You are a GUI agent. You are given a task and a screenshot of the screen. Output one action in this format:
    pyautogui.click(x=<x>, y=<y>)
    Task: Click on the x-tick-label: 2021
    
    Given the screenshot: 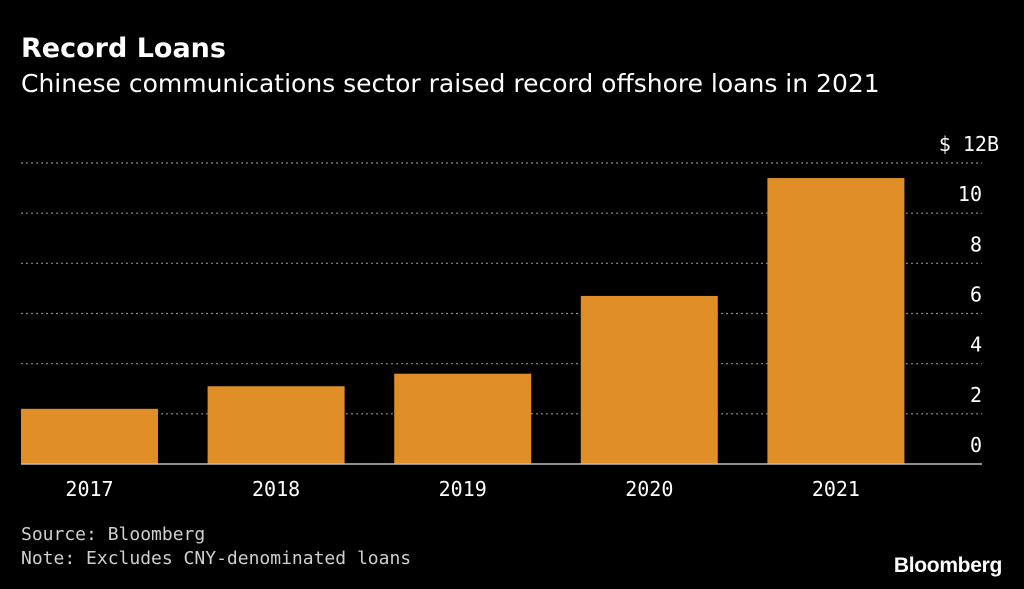 What is the action you would take?
    pyautogui.click(x=836, y=489)
    